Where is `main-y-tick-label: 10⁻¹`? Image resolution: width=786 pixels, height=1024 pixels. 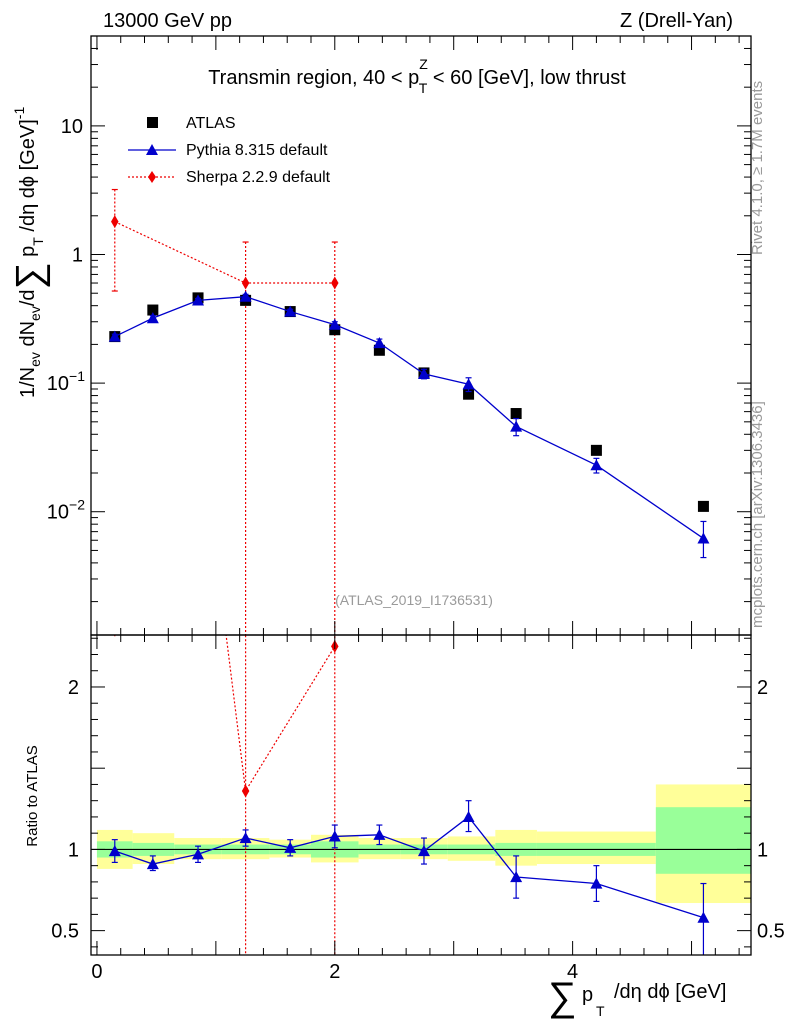
main-y-tick-label: 10⁻¹ is located at coordinates (66, 381).